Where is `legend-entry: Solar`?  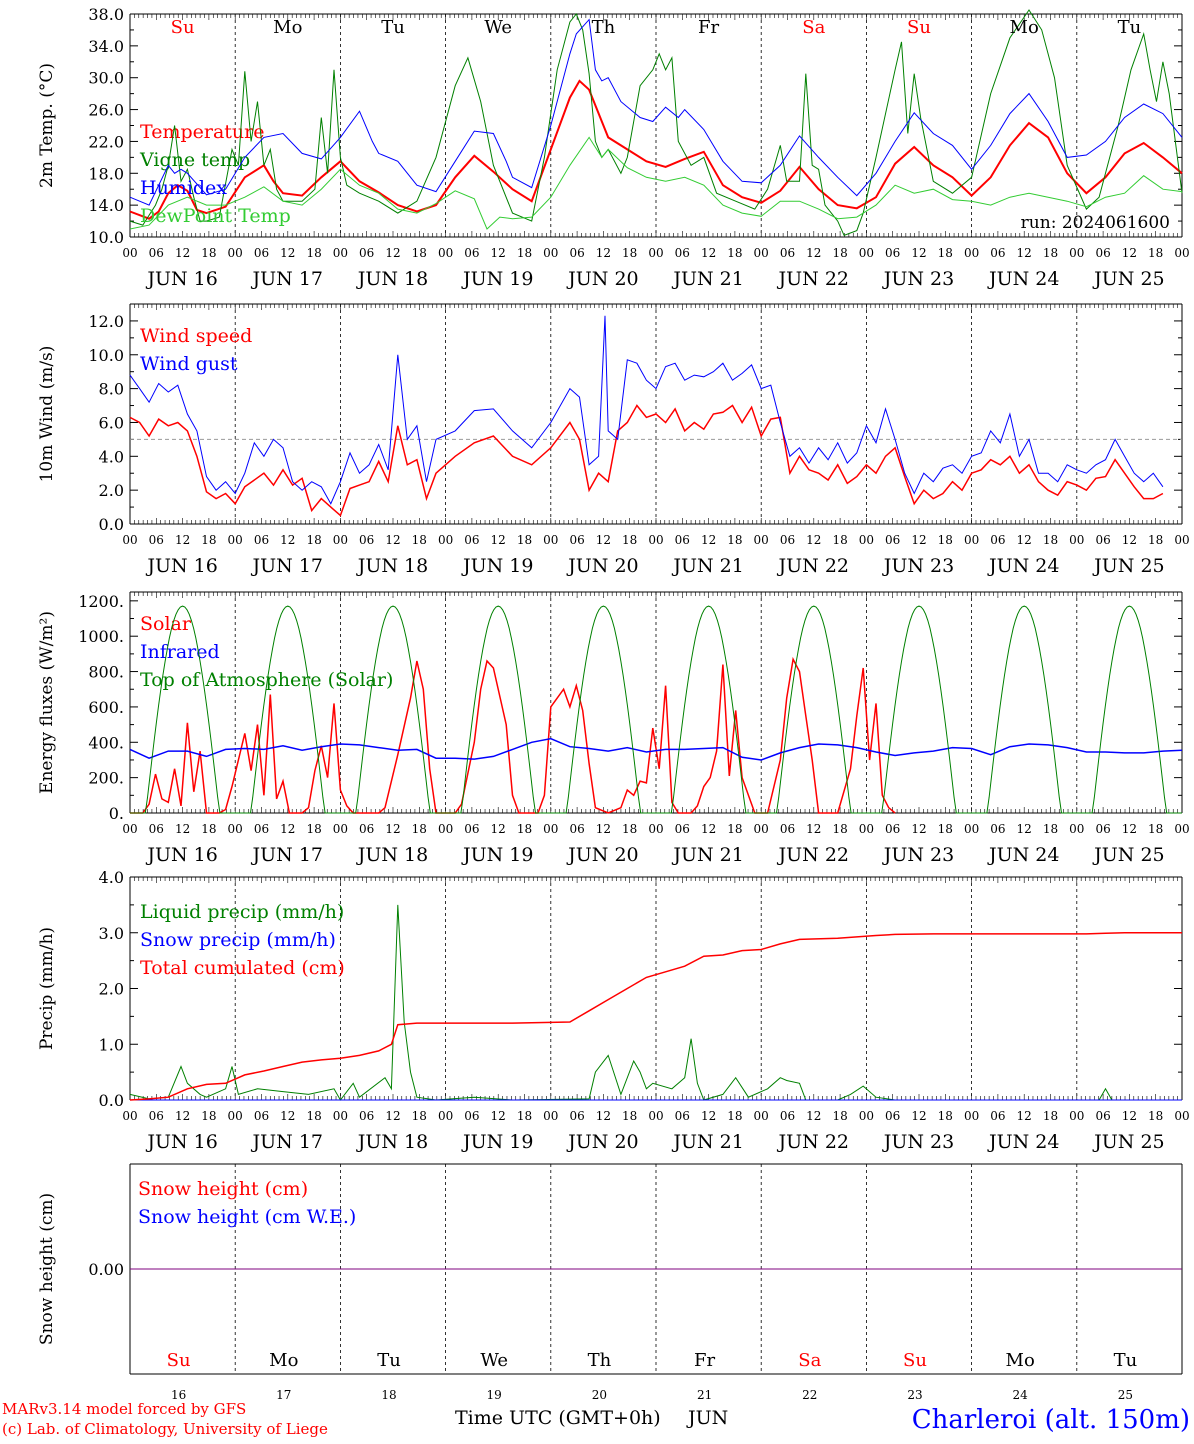
legend-entry: Solar is located at coordinates (166, 624).